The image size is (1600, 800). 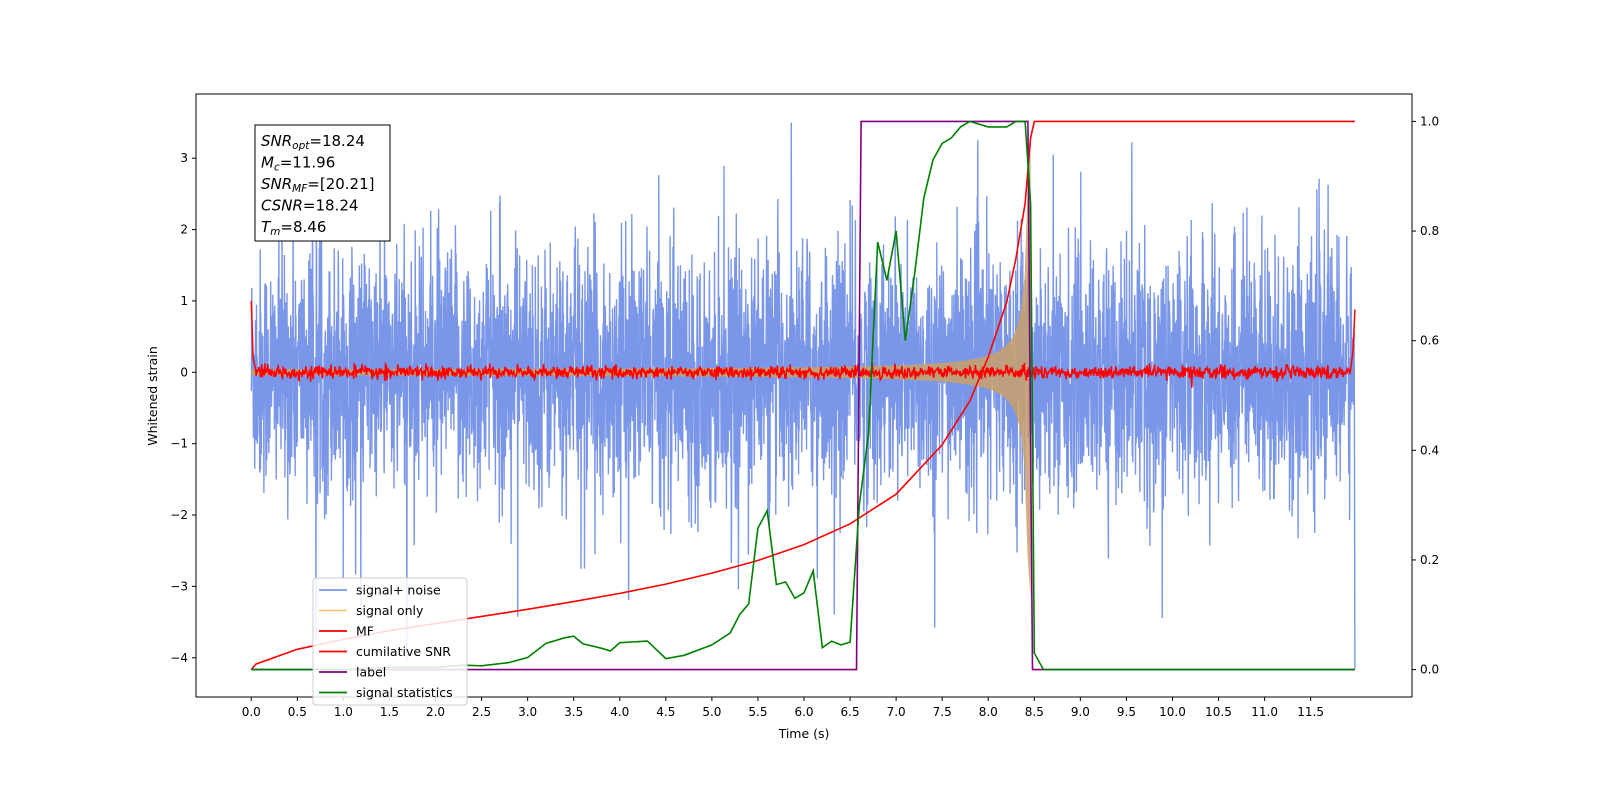 I want to click on x-tick-label: 6.5, so click(x=850, y=712).